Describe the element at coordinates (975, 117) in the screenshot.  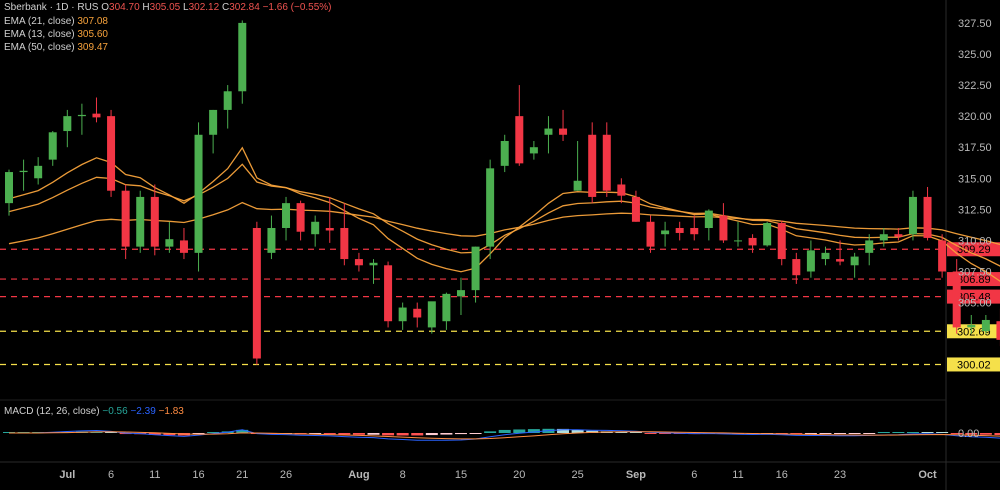
I see `price-tick-label: 320.00` at that location.